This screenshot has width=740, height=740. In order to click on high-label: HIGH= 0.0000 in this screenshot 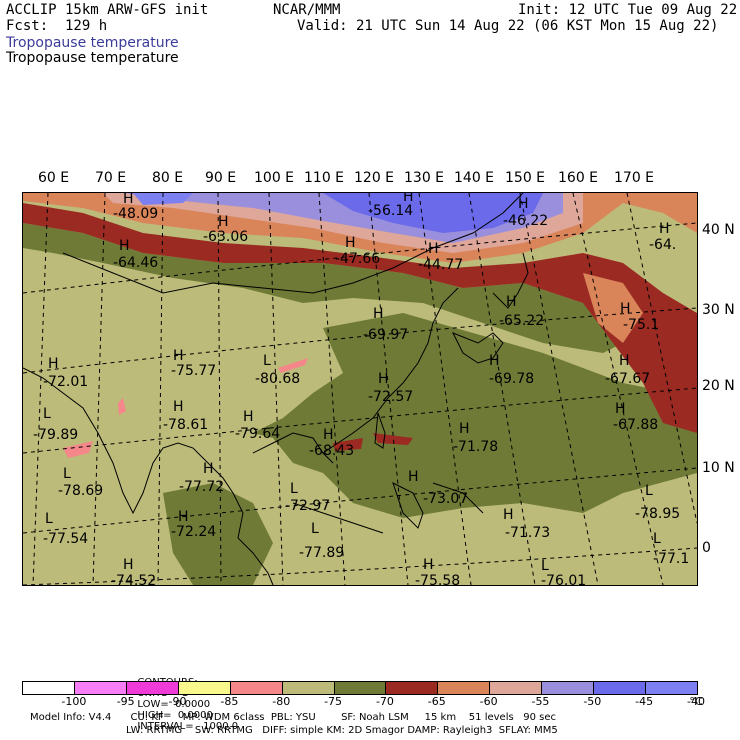, I will do `click(175, 715)`.